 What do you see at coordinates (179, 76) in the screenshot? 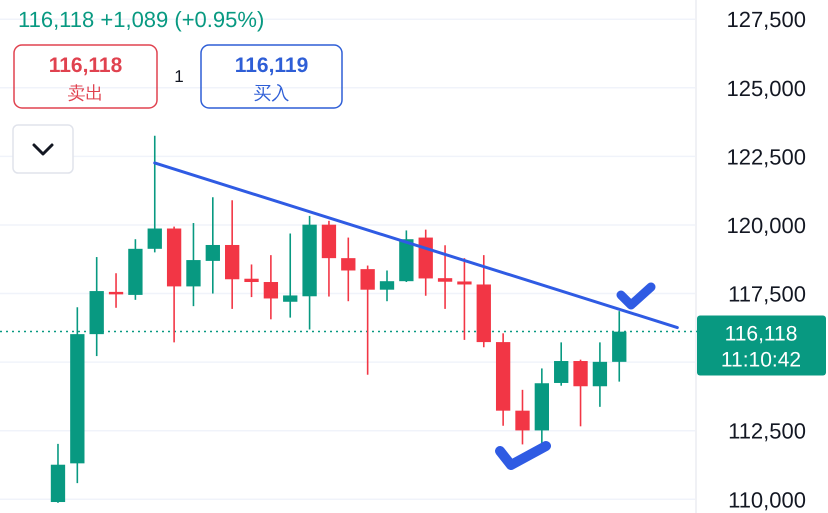
I see `annotation: 1` at bounding box center [179, 76].